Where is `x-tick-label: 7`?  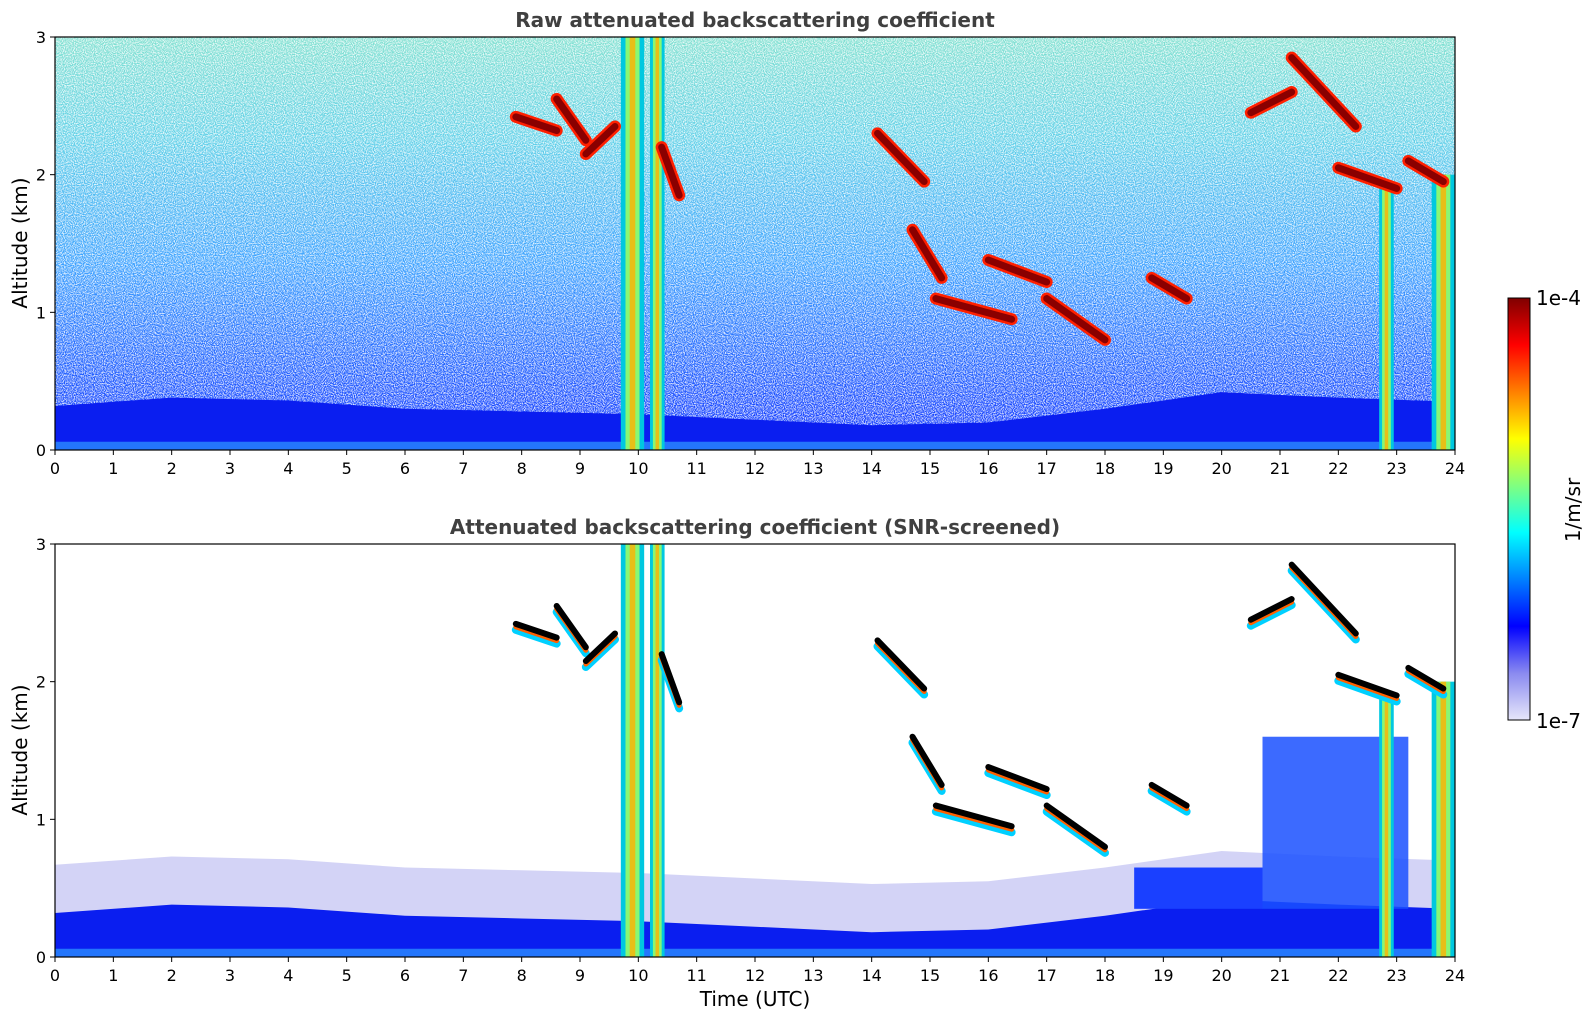 x-tick-label: 7 is located at coordinates (463, 468).